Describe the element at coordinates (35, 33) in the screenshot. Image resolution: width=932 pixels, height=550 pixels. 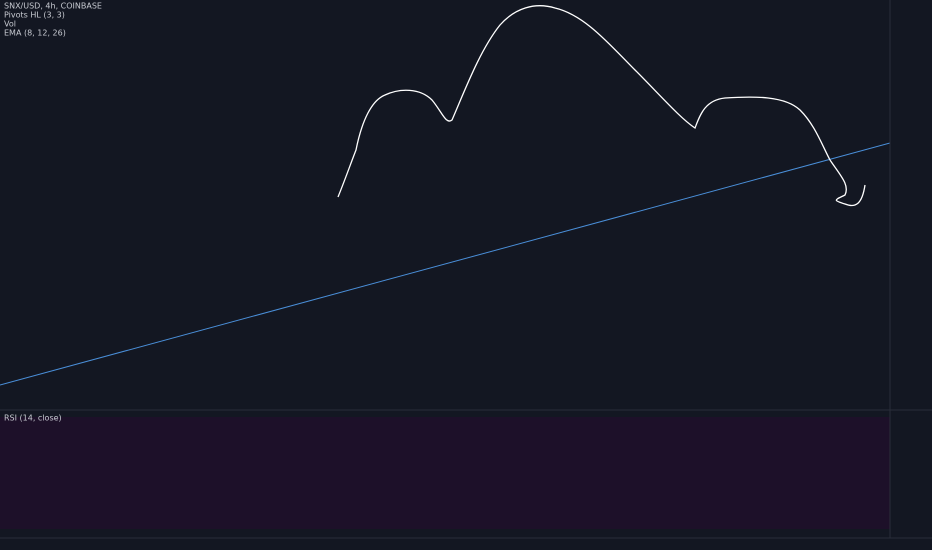
I see `indicator-label: EMA (8, 12, 26)` at that location.